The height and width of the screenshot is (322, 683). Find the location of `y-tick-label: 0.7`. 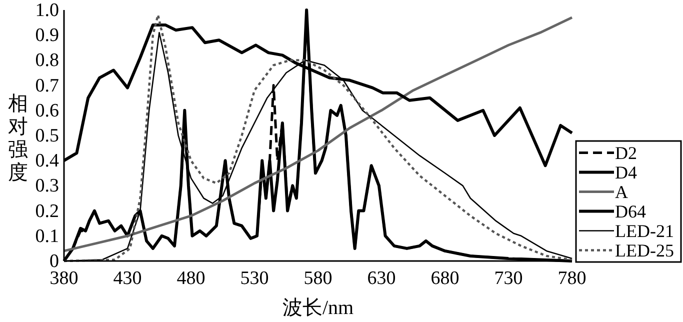

y-tick-label: 0.7 is located at coordinates (47, 85).